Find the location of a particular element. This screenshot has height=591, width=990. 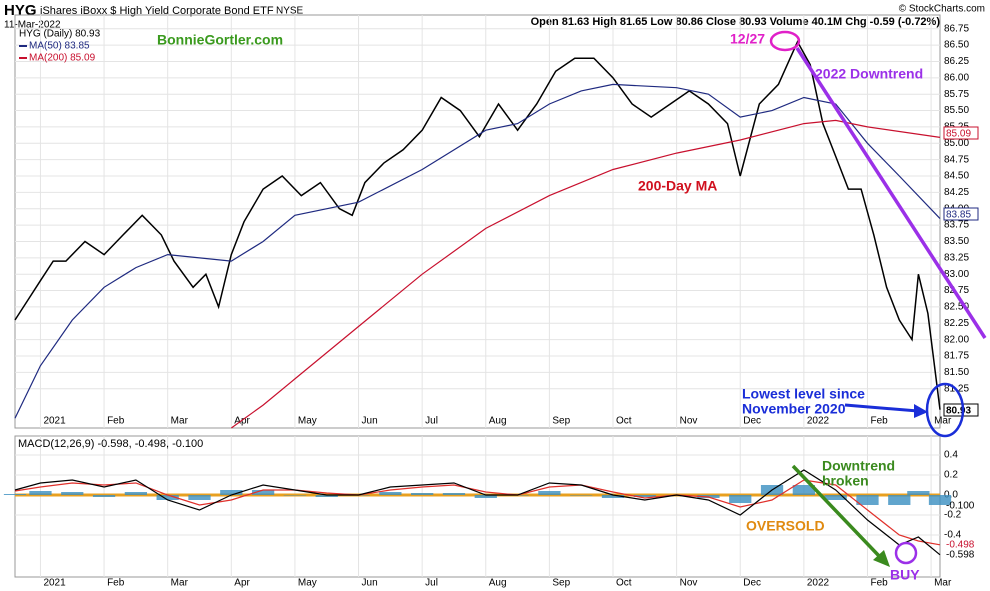

y-tick-label: 0.0 is located at coordinates (951, 495).